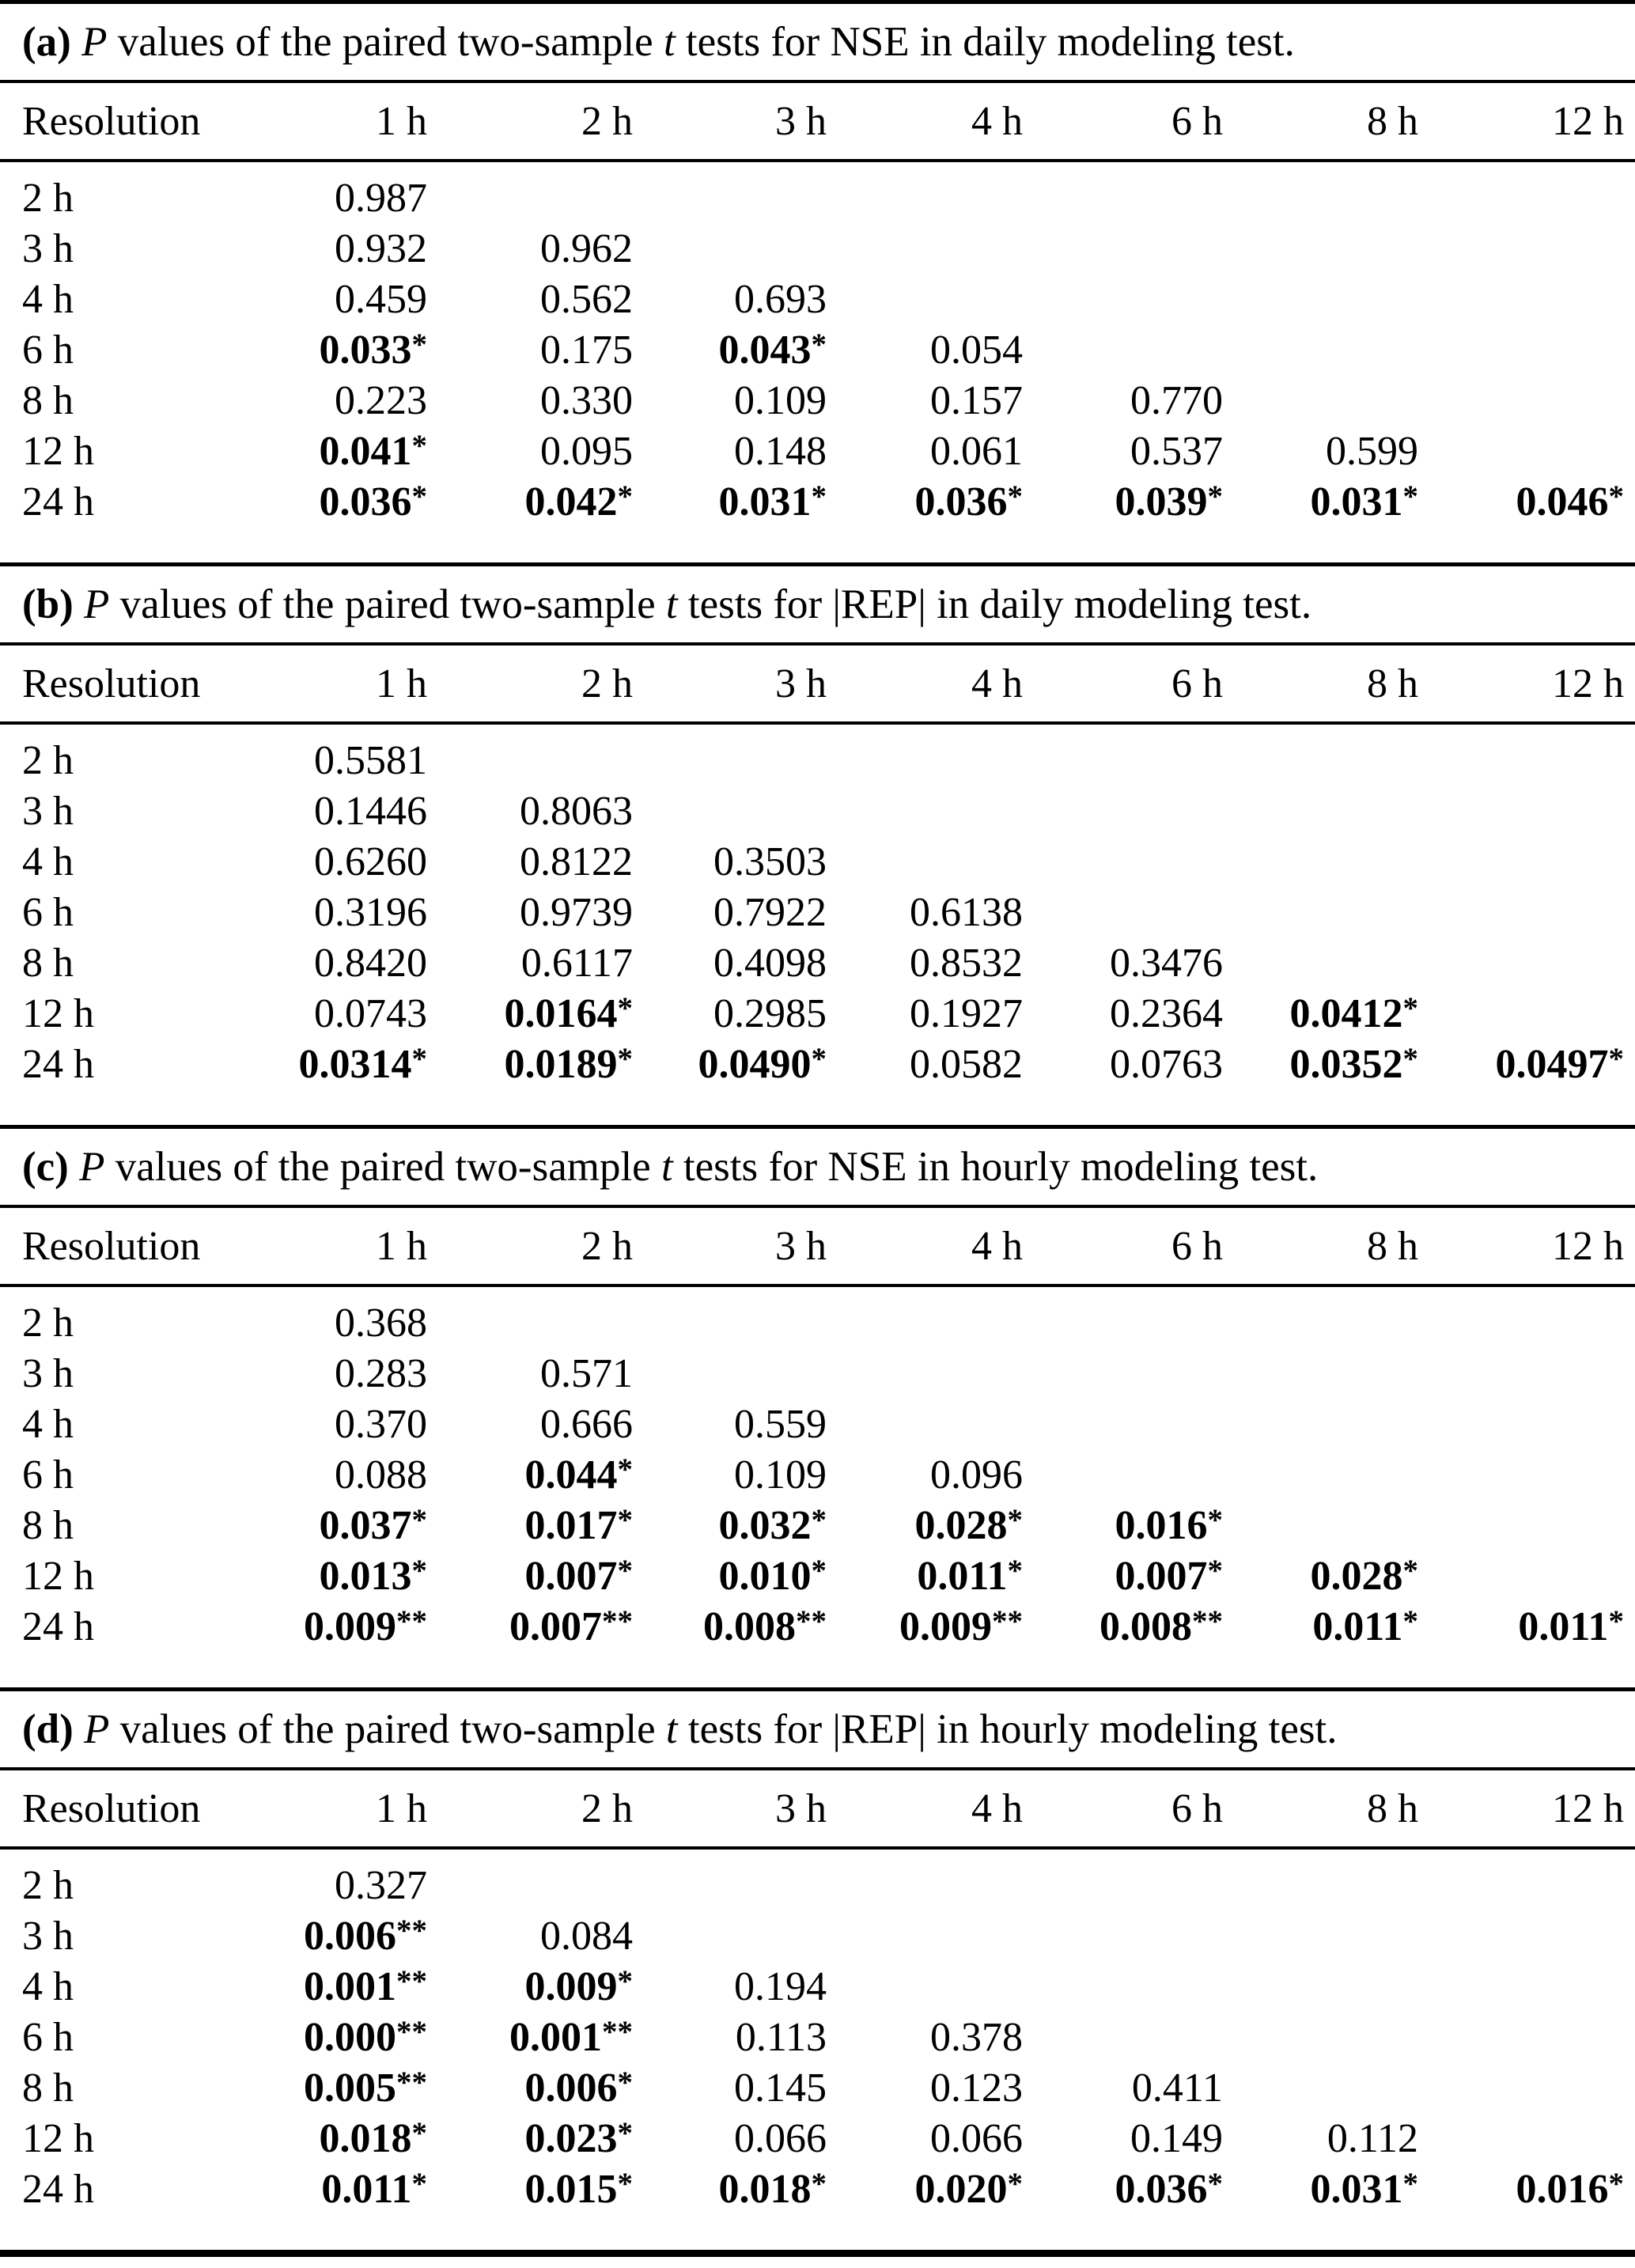 The height and width of the screenshot is (2268, 1635). What do you see at coordinates (530, 1014) in the screenshot?
I see `p-value-cell: 0.0164*` at bounding box center [530, 1014].